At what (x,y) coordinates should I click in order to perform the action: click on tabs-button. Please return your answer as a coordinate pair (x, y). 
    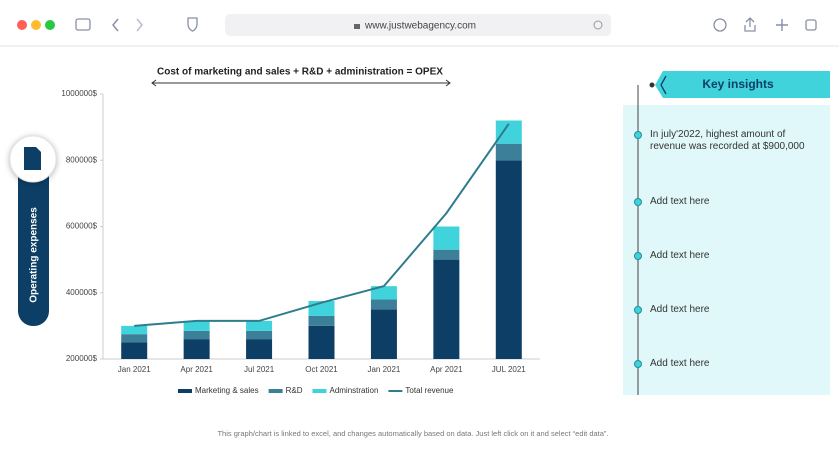
    Looking at the image, I should click on (811, 25).